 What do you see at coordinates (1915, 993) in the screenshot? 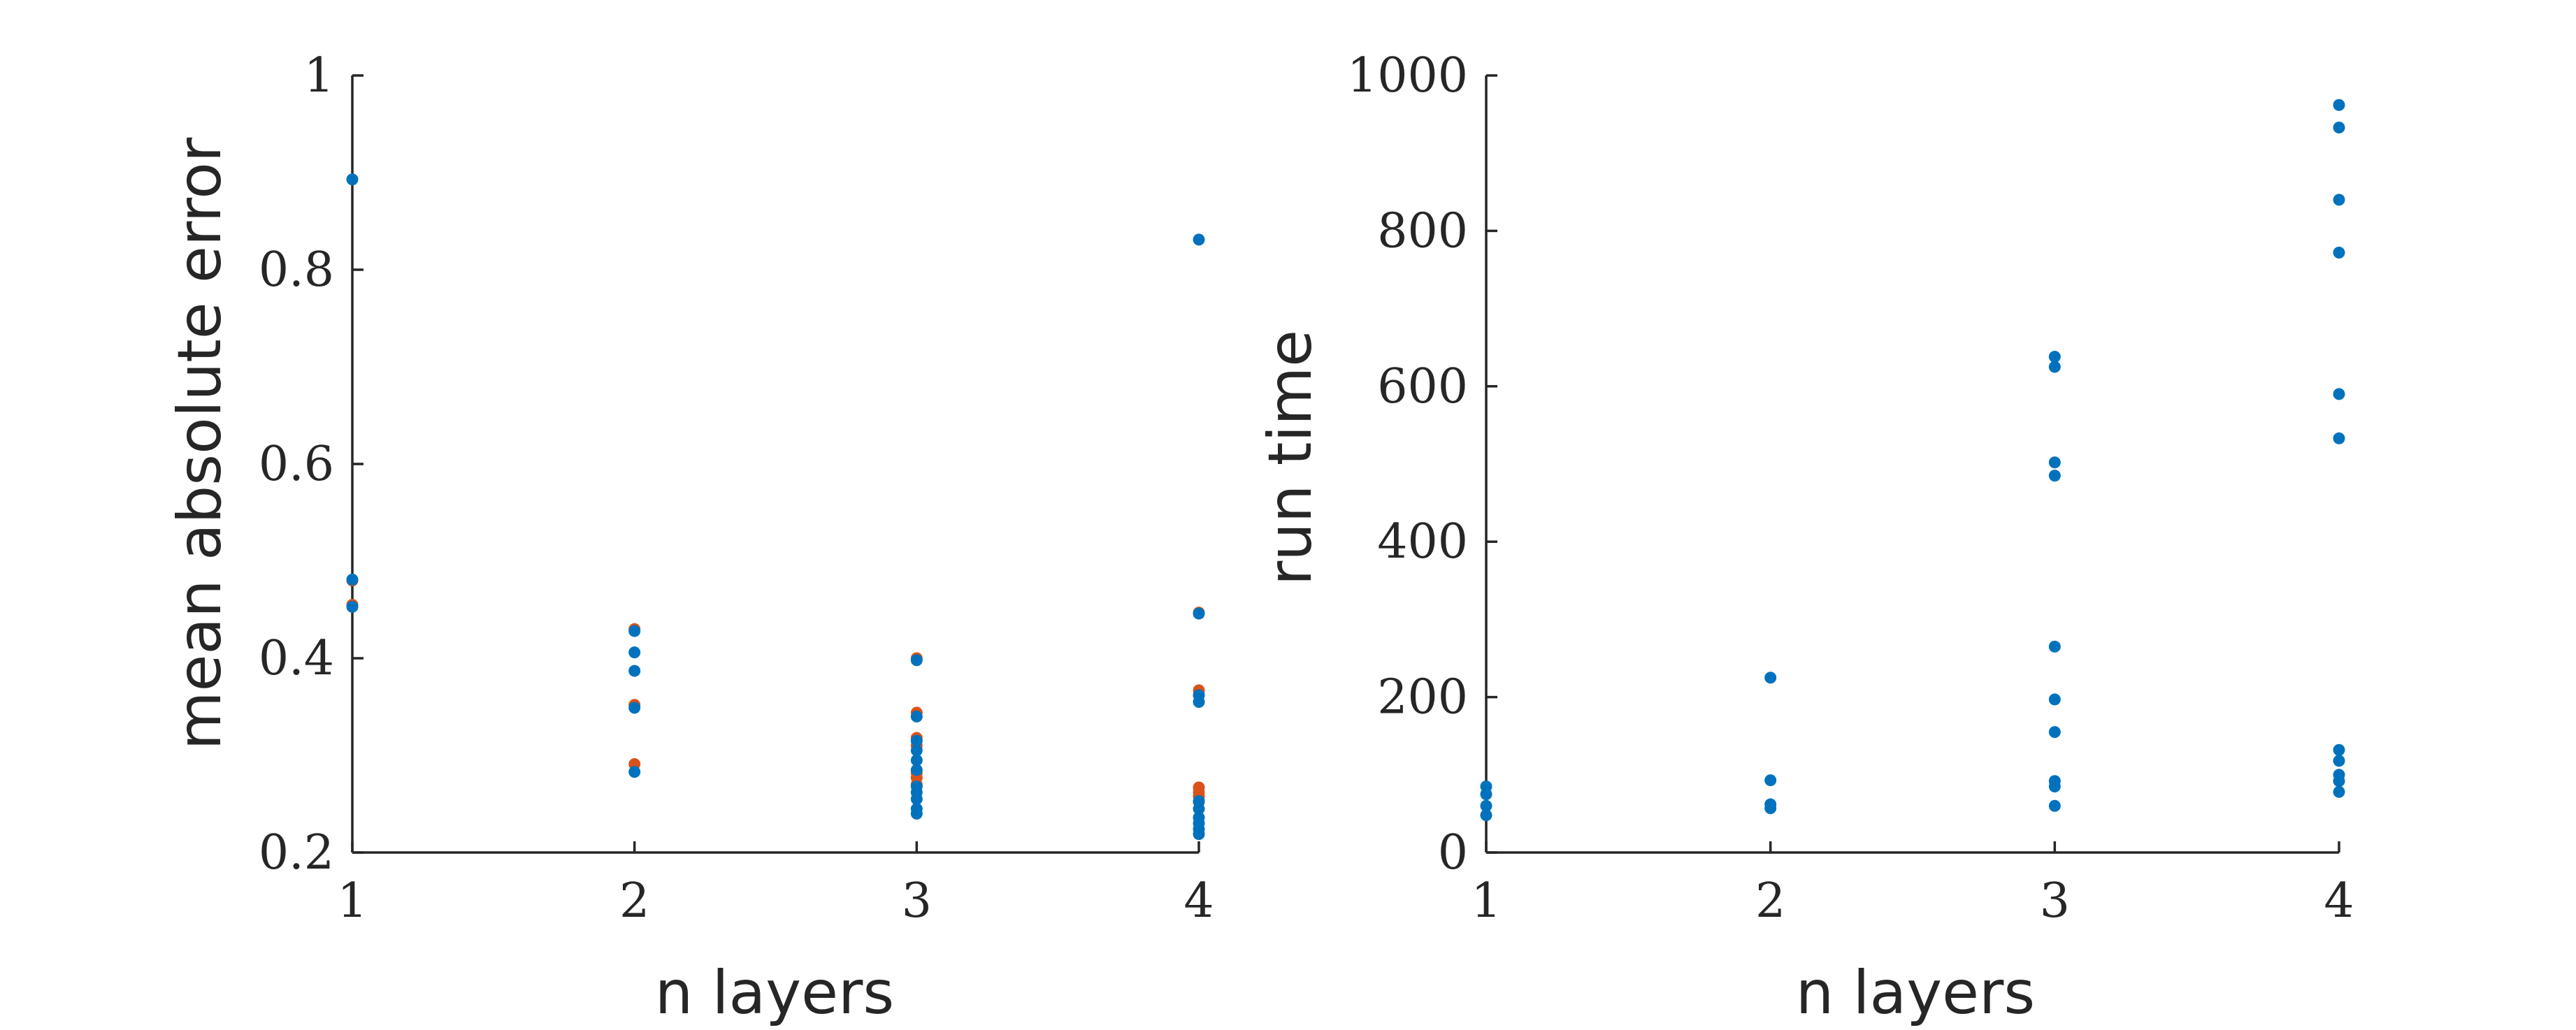
I see `runtime-x-axis-label: n layers` at bounding box center [1915, 993].